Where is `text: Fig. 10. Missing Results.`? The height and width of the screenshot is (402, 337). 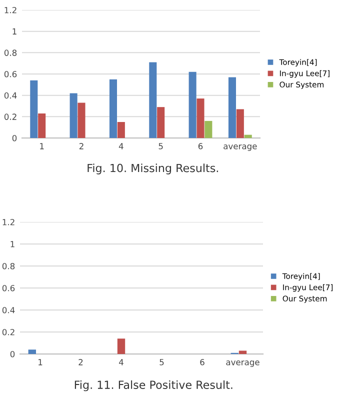
text: Fig. 10. Missing Results. is located at coordinates (153, 169).